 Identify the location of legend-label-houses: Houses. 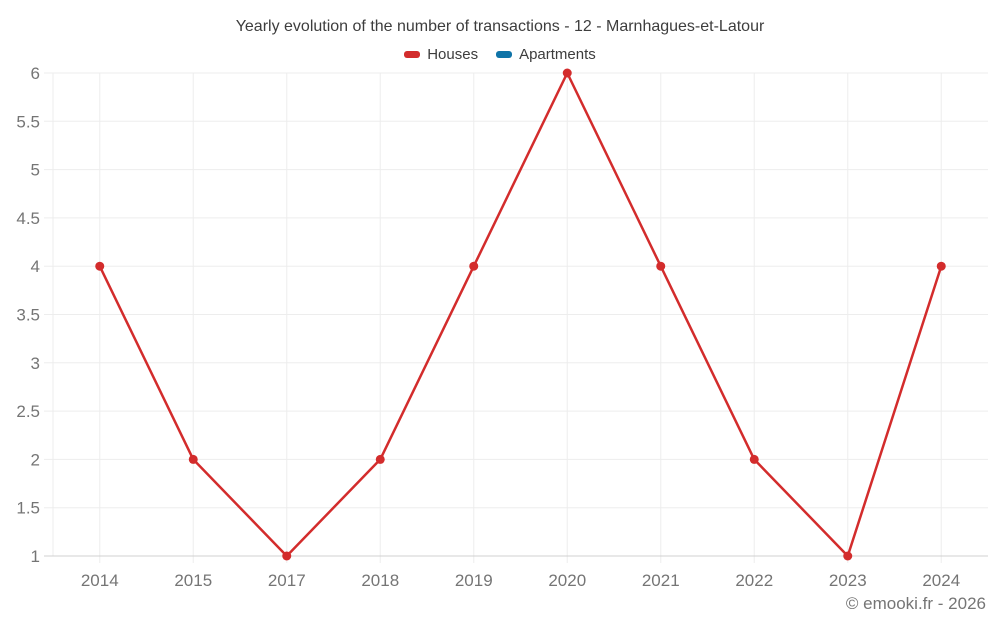
(453, 54).